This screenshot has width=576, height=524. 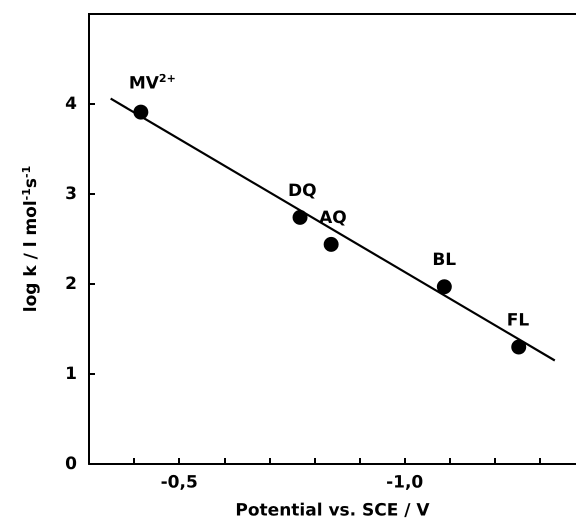 What do you see at coordinates (333, 218) in the screenshot?
I see `annotation: AQ` at bounding box center [333, 218].